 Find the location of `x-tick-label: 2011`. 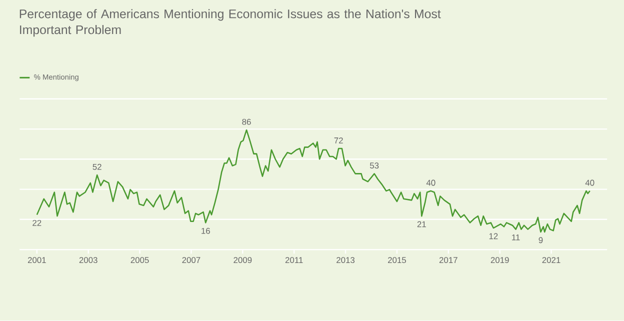

x-tick-label: 2011 is located at coordinates (294, 260).